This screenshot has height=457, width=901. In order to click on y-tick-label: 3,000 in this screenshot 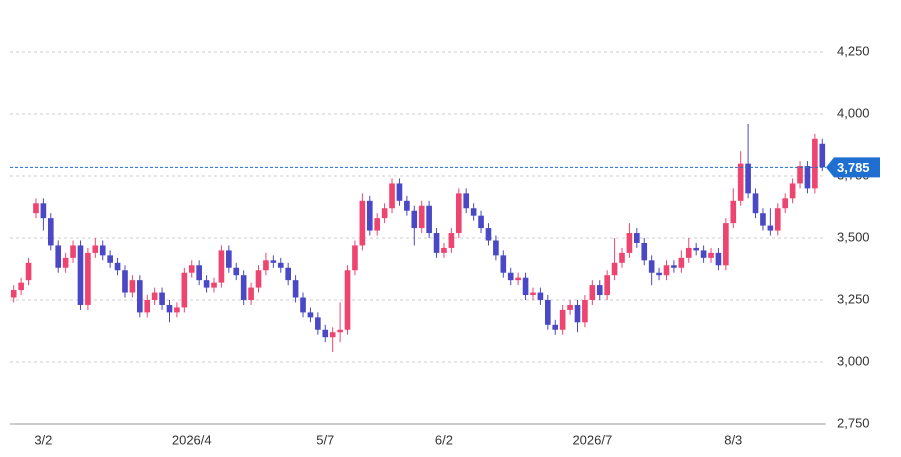, I will do `click(853, 360)`.